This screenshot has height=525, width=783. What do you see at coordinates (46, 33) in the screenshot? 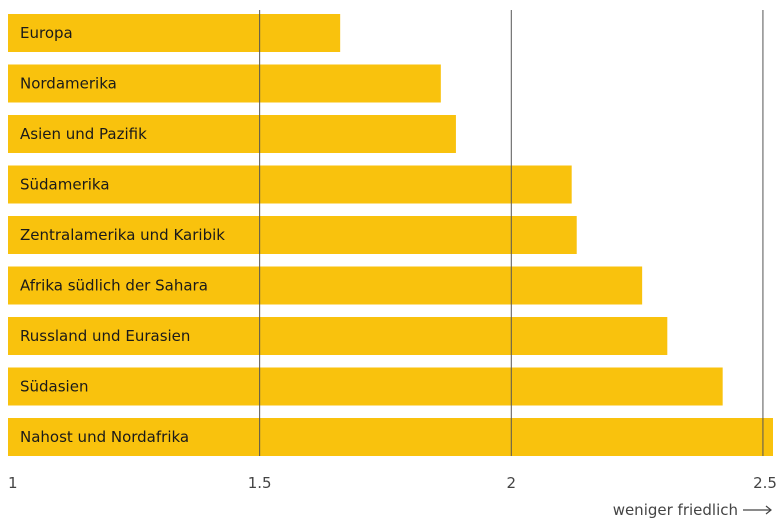
I see `category-label: Europa` at bounding box center [46, 33].